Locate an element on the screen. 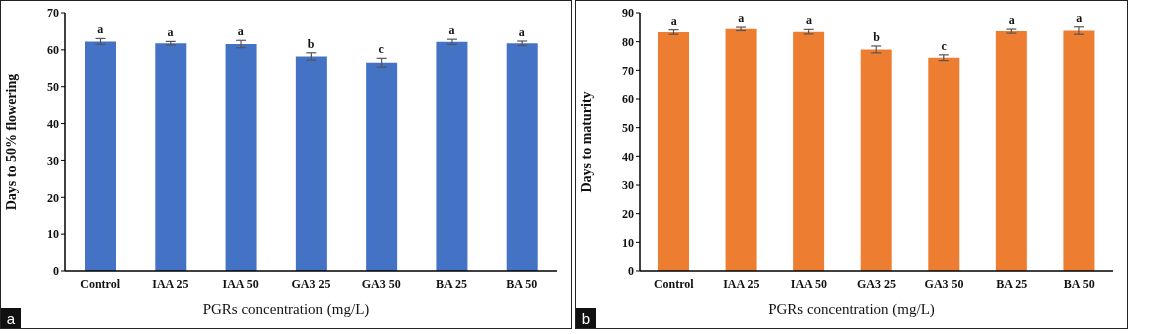 Image resolution: width=1150 pixels, height=334 pixels. text: a is located at coordinates (11, 318).